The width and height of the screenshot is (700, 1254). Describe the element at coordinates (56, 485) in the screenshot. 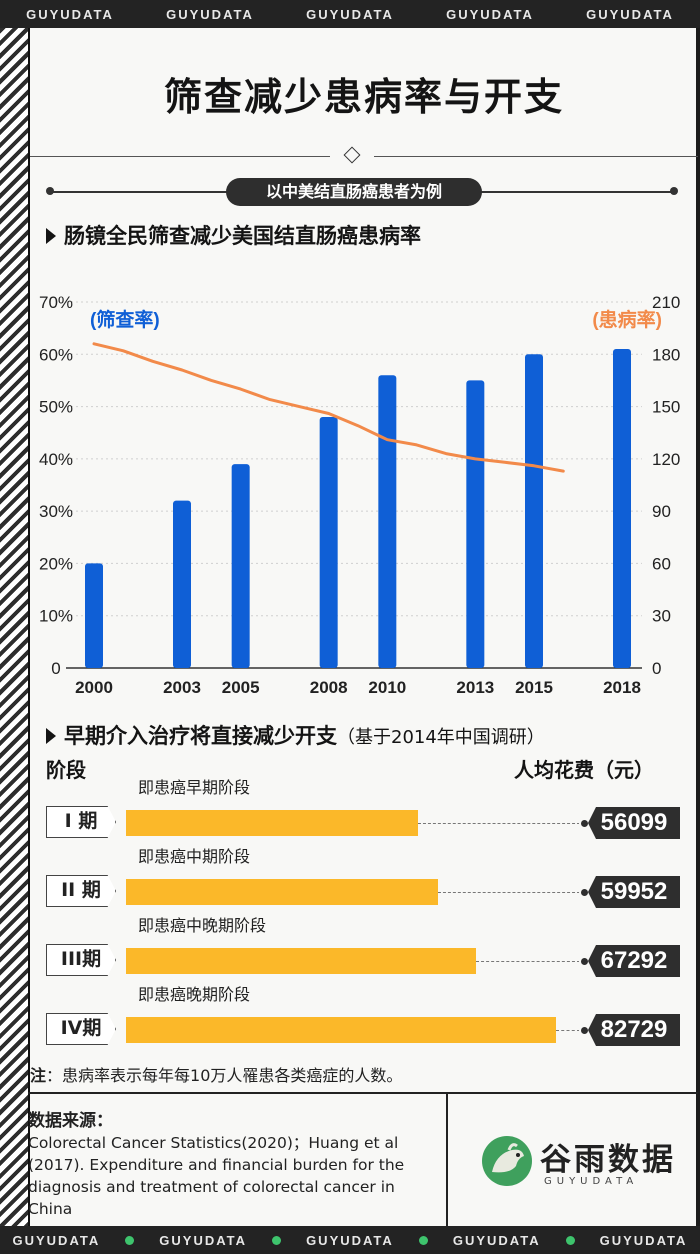

I see `left-axis-ticks: 0 10% 20% 30% 40% 50% 60% 70%` at that location.